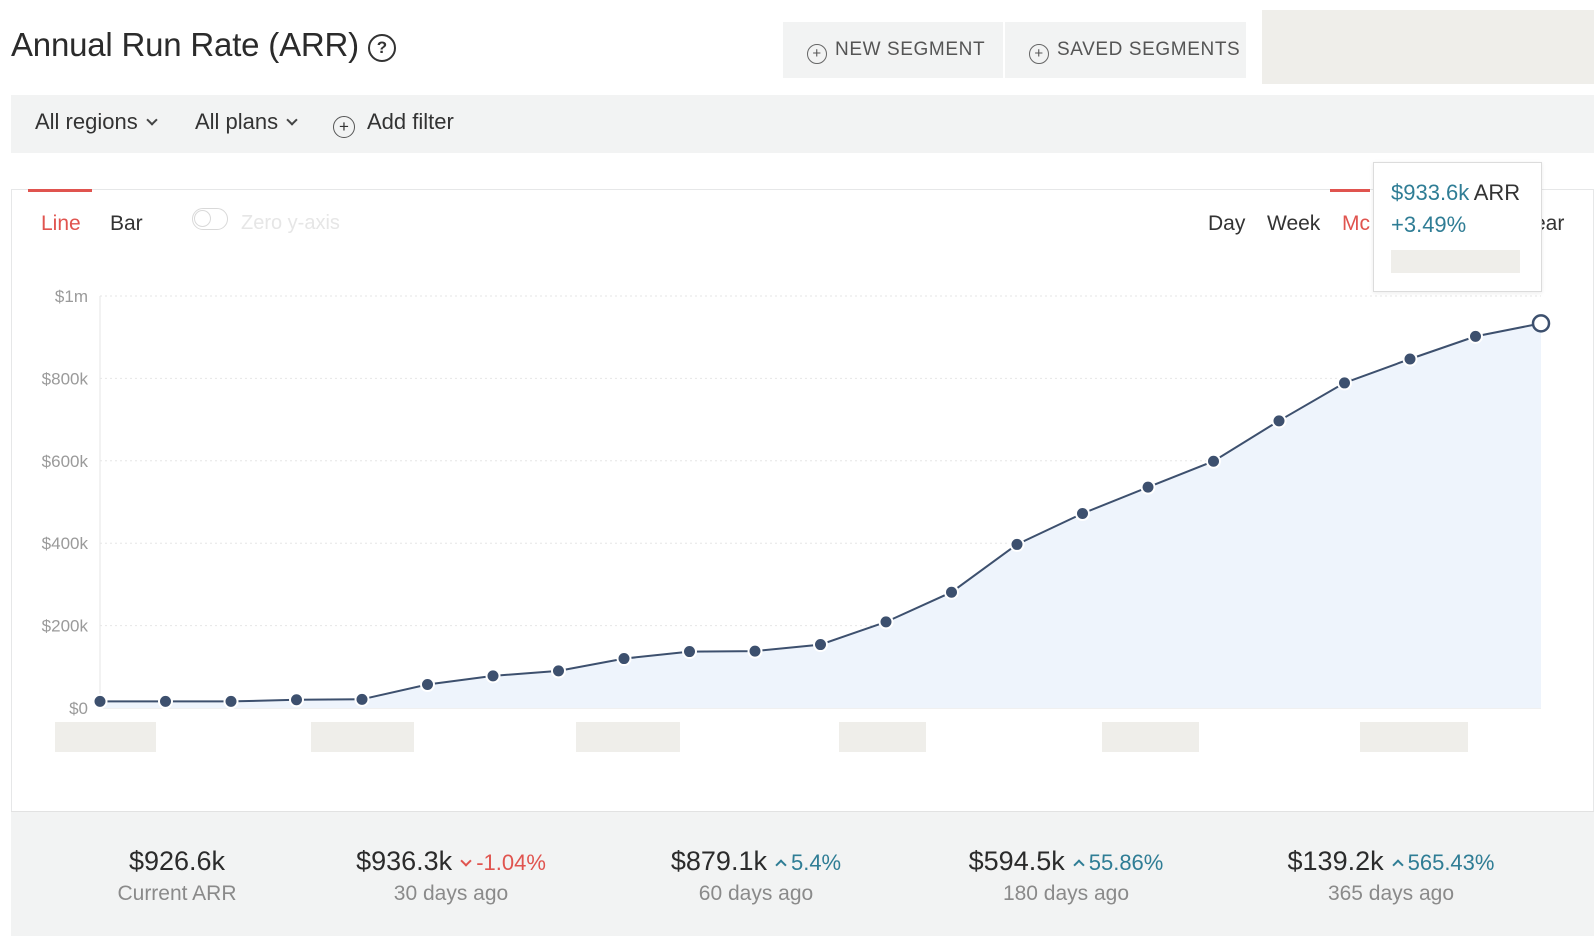 The height and width of the screenshot is (936, 1594). I want to click on tab-month: Mc, so click(1356, 223).